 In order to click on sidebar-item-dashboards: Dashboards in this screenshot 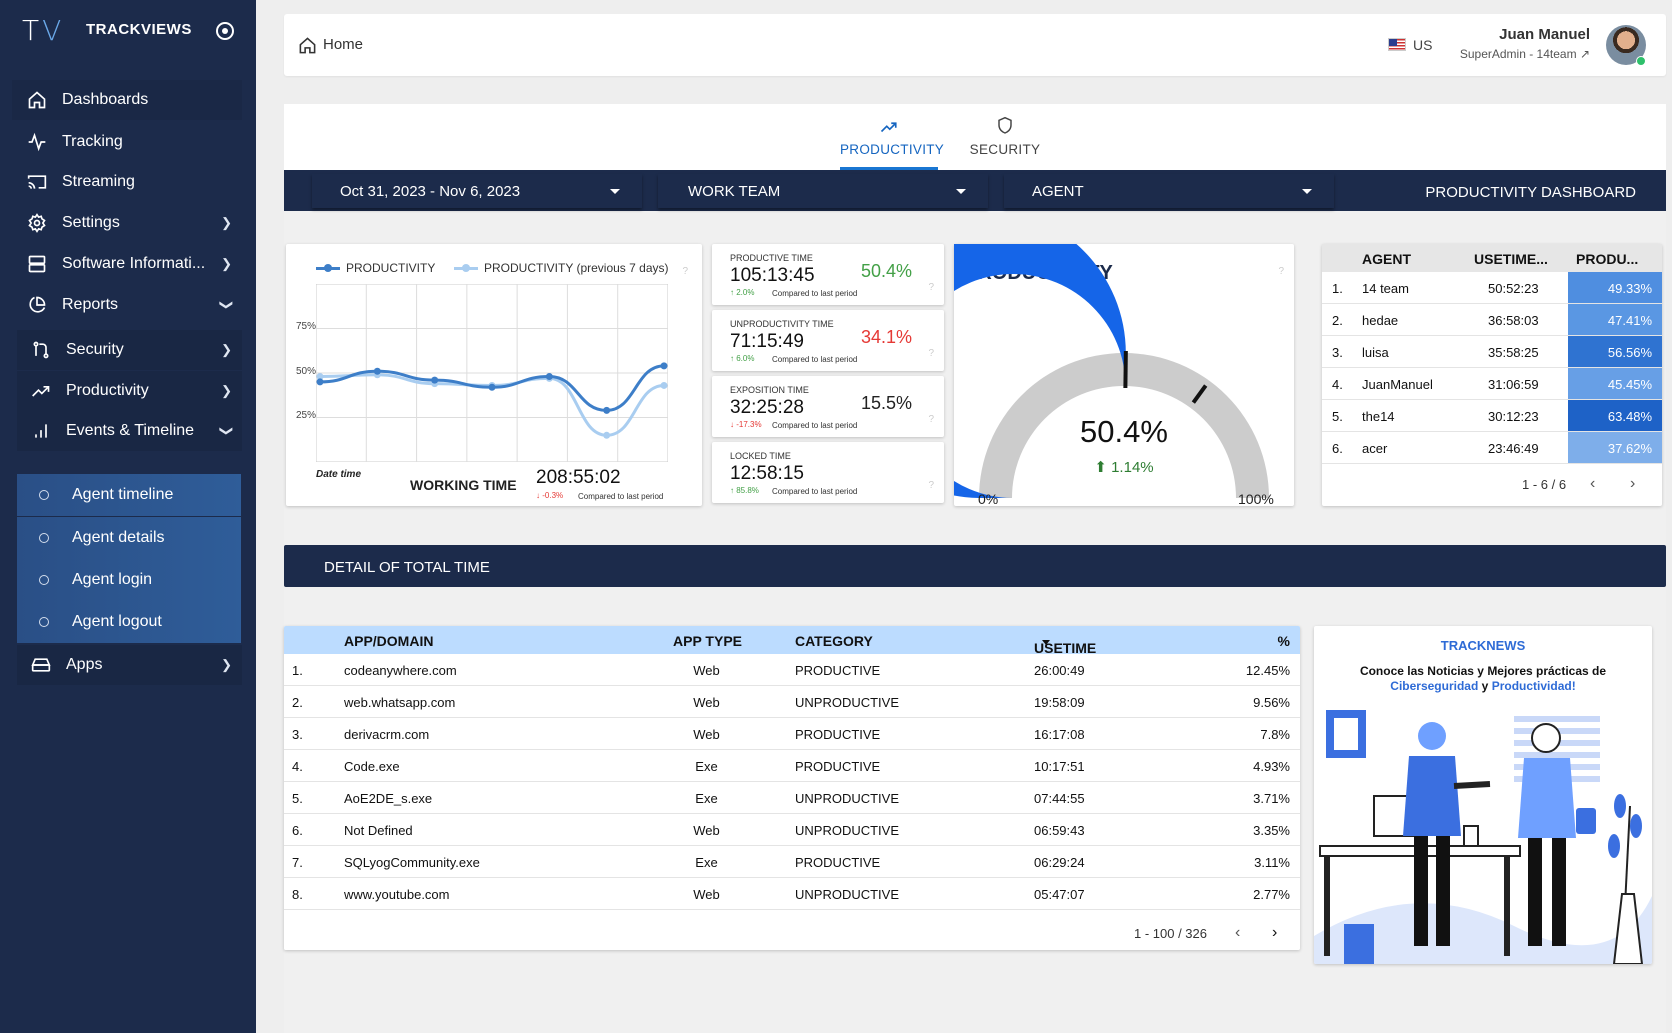, I will do `click(127, 100)`.